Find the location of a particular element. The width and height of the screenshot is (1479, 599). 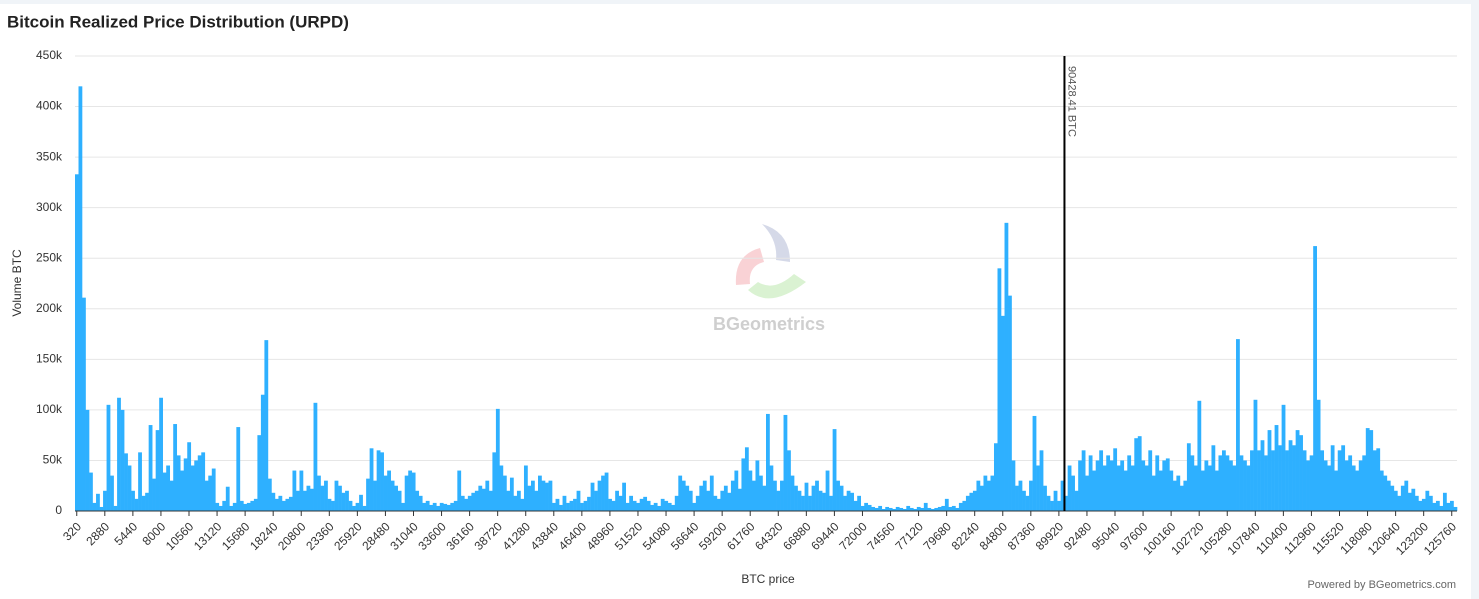

y-tick-label: 50k is located at coordinates (53, 460).